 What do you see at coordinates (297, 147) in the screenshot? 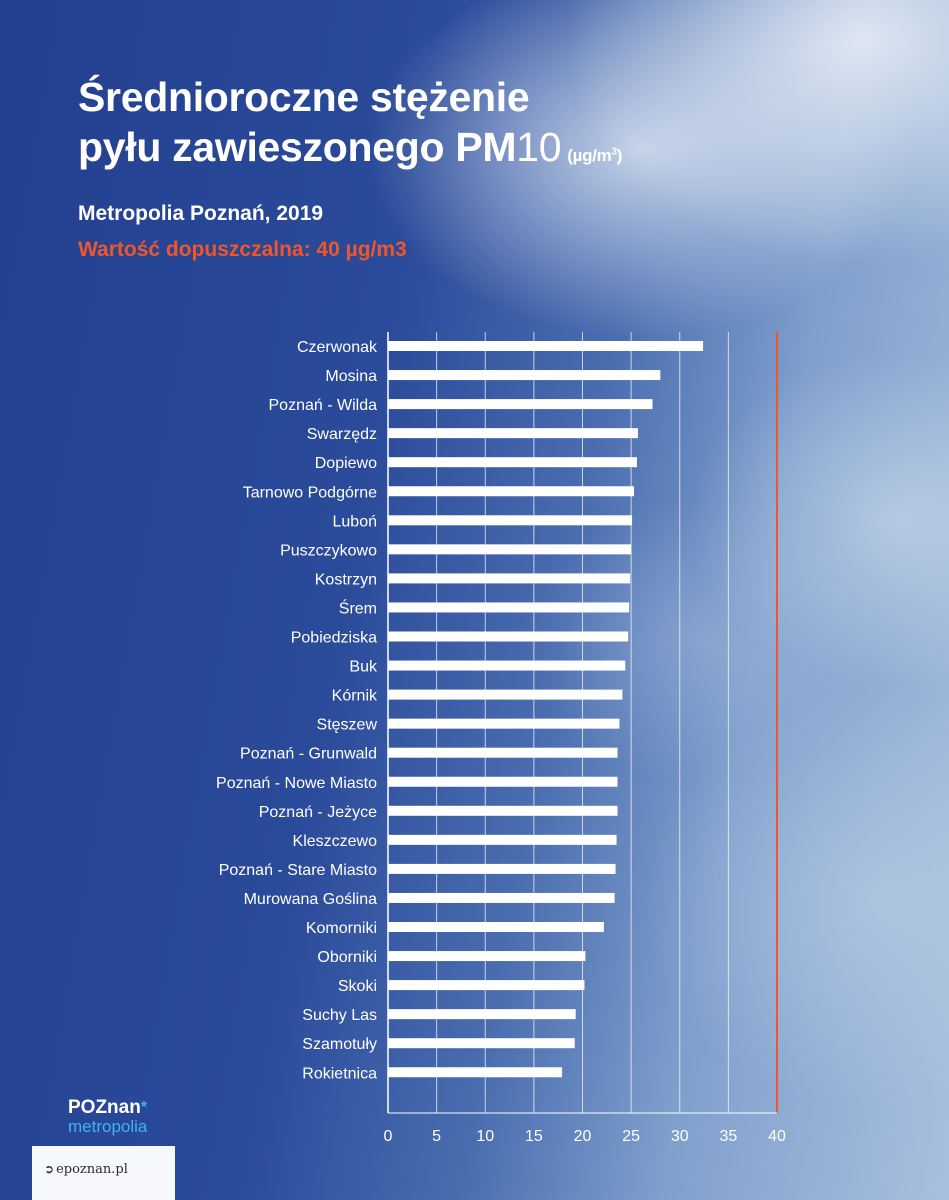
I see `title-line-2: pyłu zawieszonego PM` at bounding box center [297, 147].